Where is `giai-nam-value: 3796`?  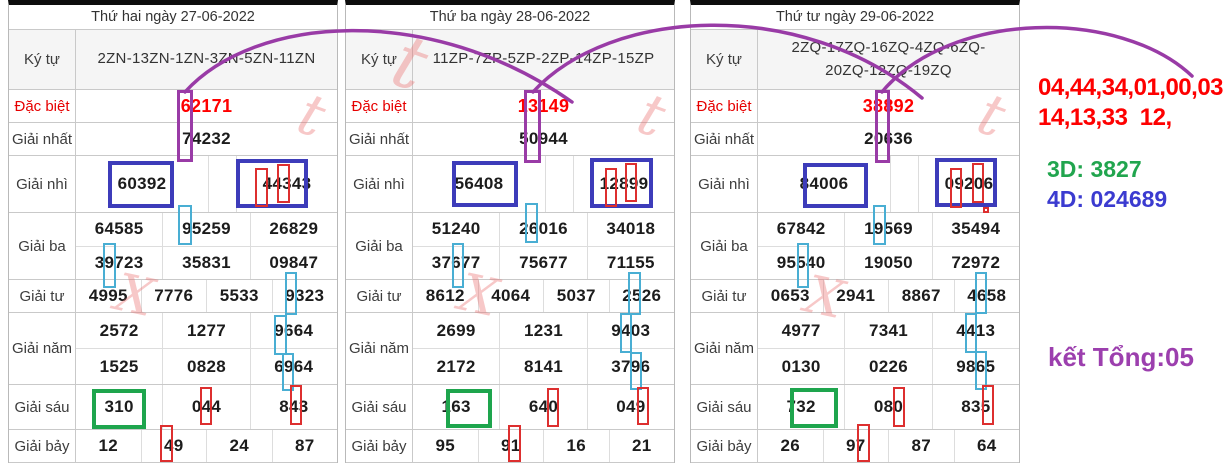
giai-nam-value: 3796 is located at coordinates (630, 366).